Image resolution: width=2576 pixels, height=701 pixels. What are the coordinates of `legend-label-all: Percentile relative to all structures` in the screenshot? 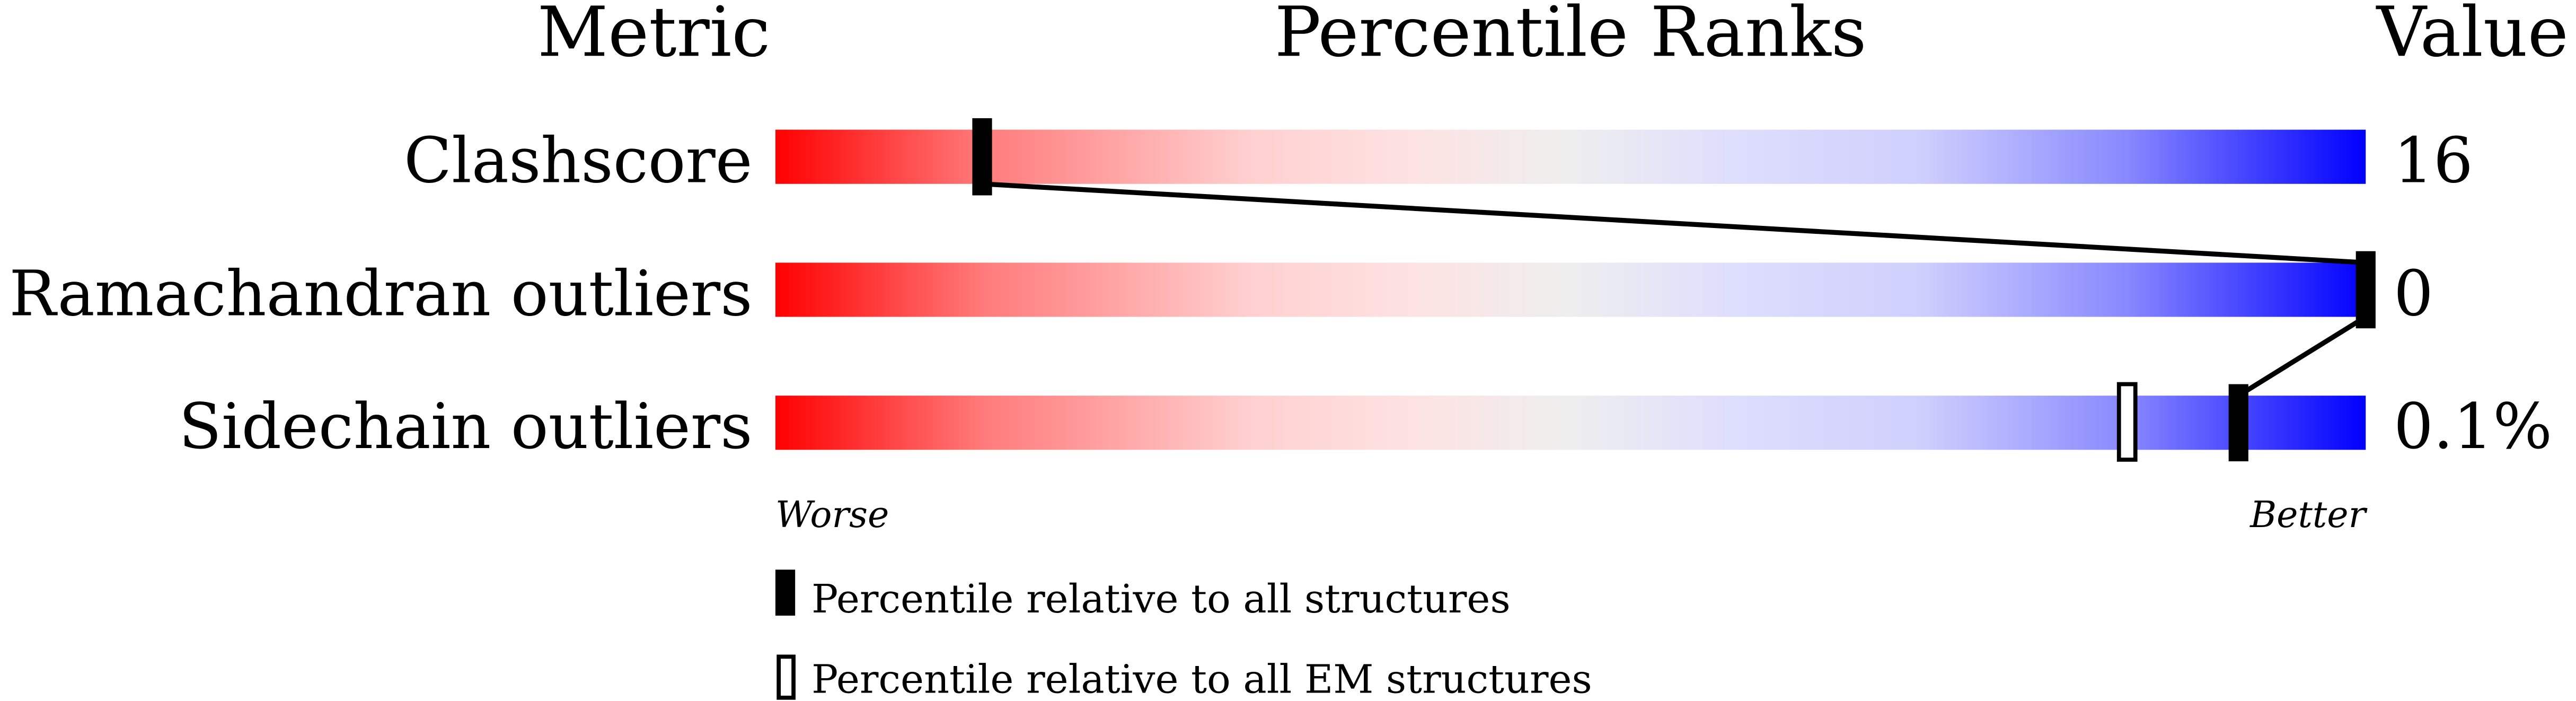 It's located at (1160, 599).